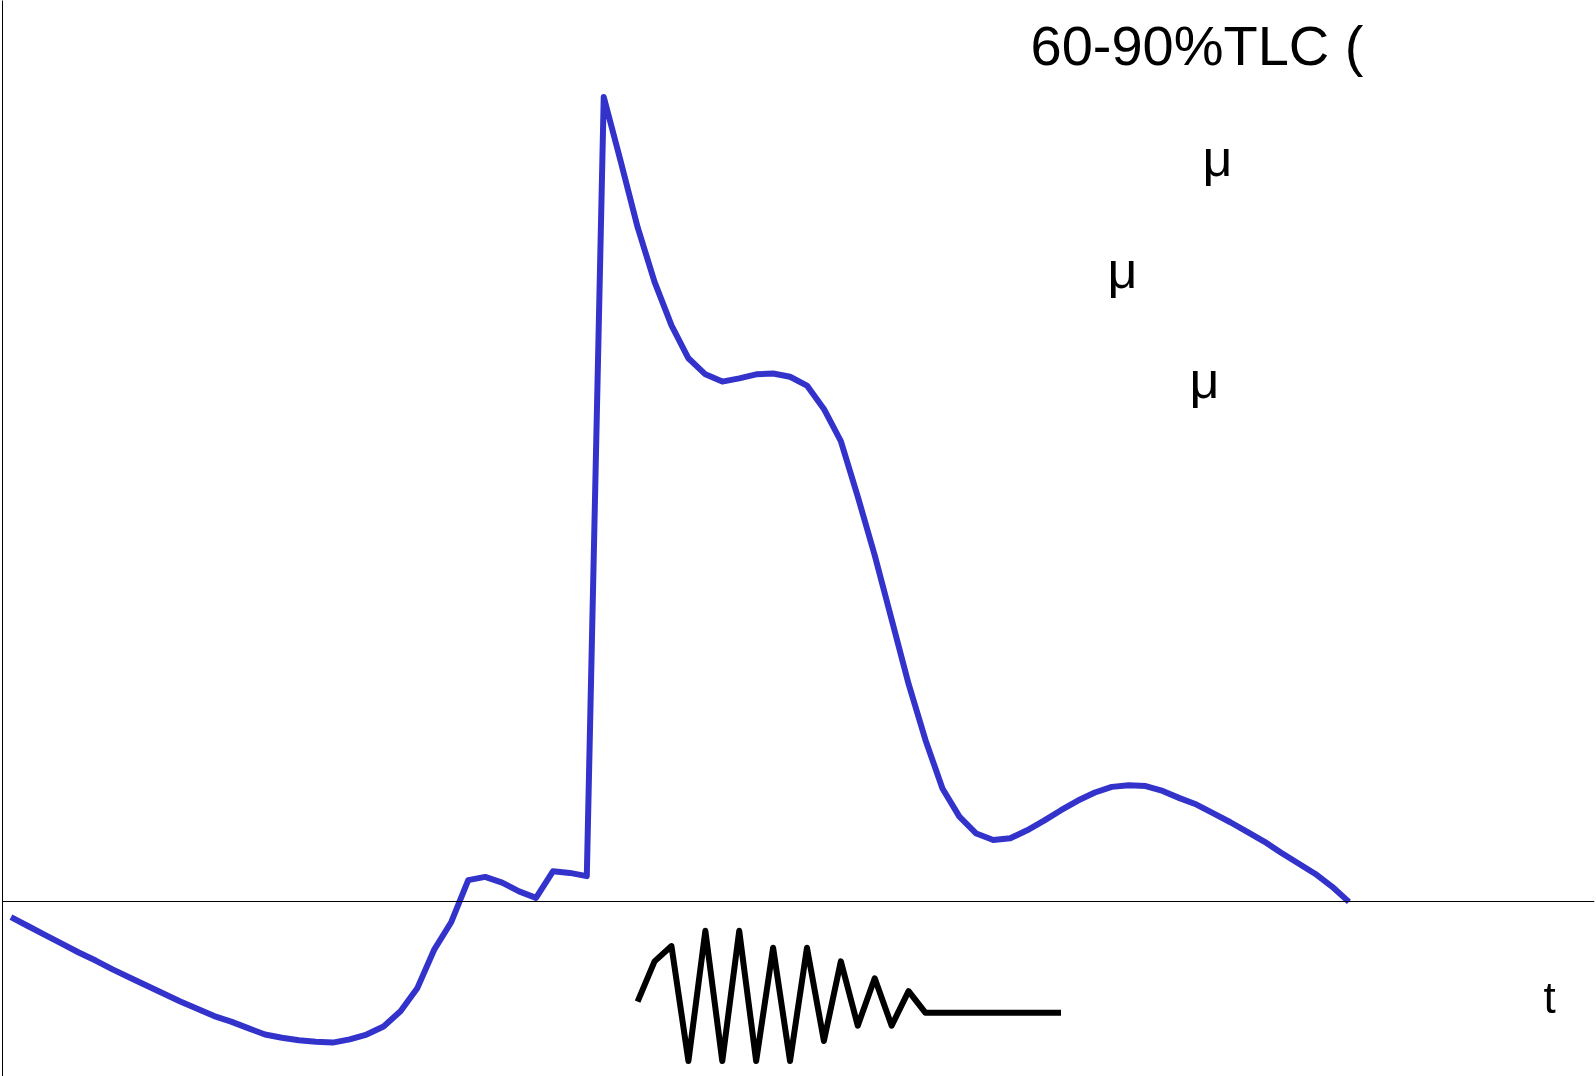 This screenshot has width=1596, height=1076. What do you see at coordinates (1549, 997) in the screenshot?
I see `x-axis-title: t` at bounding box center [1549, 997].